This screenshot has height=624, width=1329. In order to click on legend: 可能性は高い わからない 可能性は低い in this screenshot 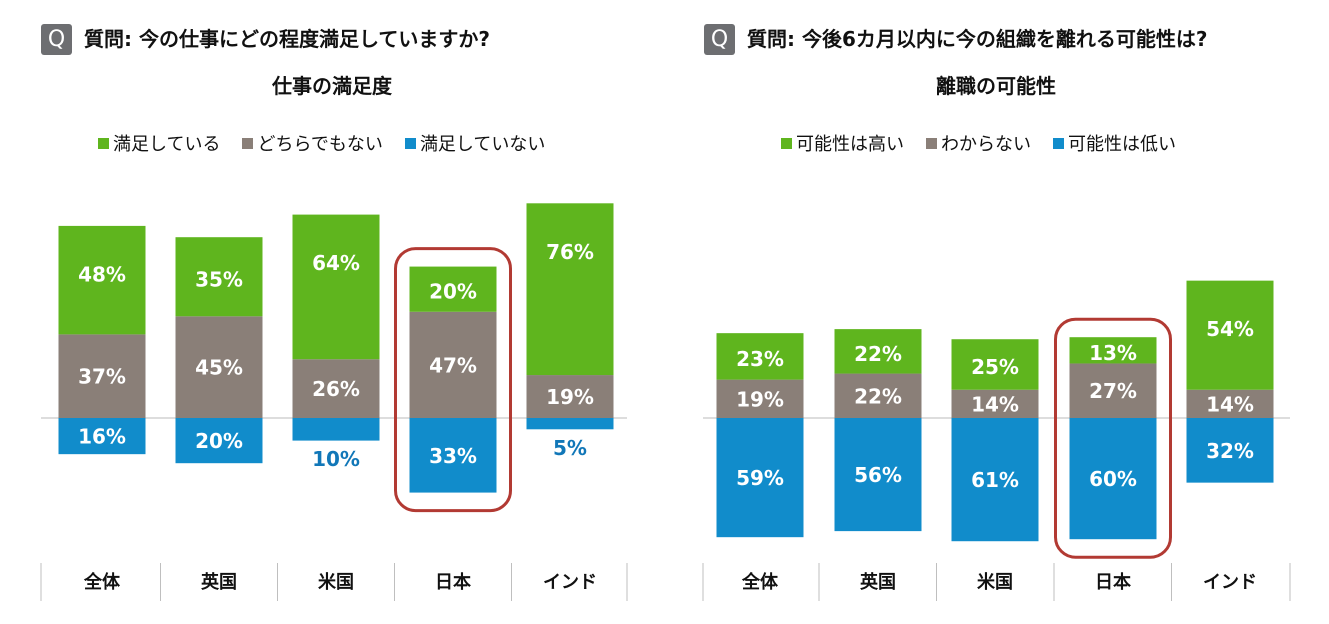, I will do `click(978, 143)`.